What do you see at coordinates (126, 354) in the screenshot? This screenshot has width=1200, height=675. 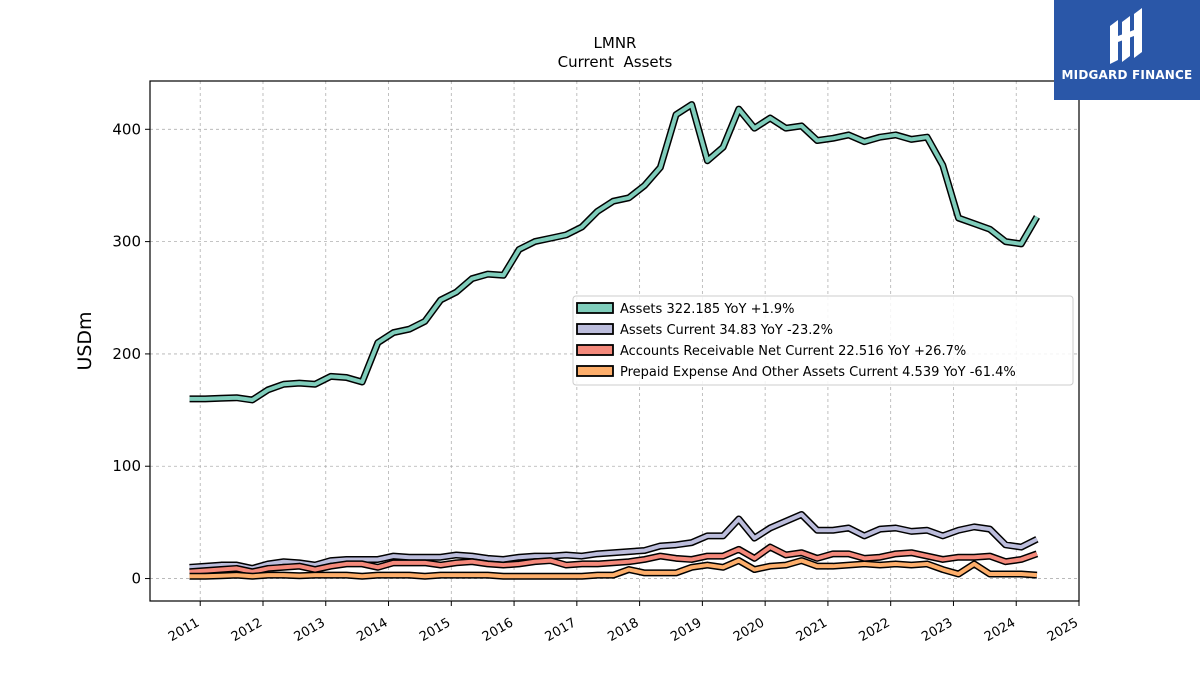 I see `y-tick-label: 200` at bounding box center [126, 354].